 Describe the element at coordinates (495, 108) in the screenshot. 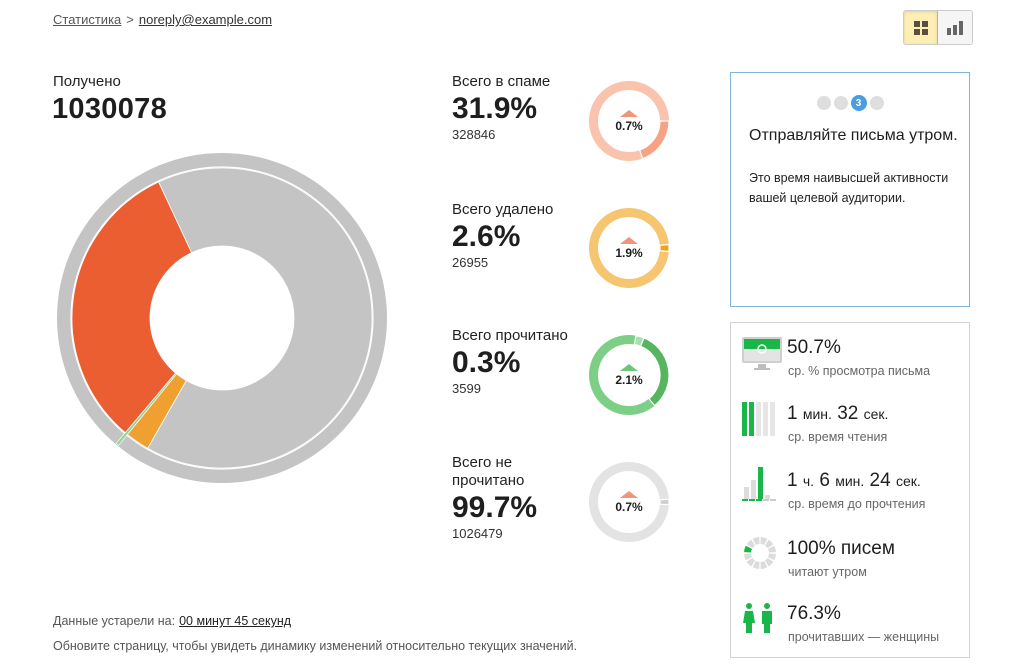

I see `metric-percent: 31.9%` at that location.